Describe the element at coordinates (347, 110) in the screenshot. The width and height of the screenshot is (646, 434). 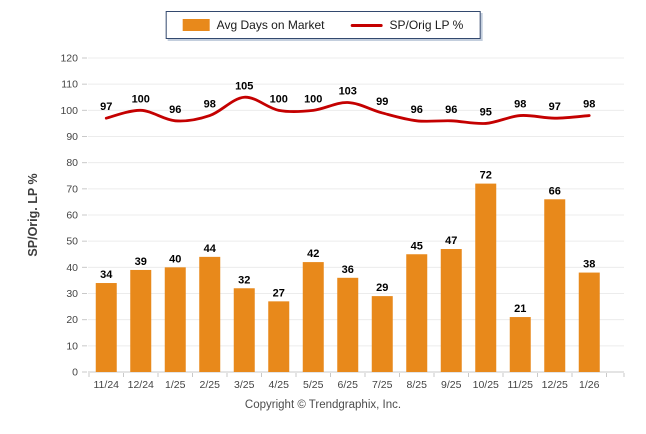
I see `trend-line` at that location.